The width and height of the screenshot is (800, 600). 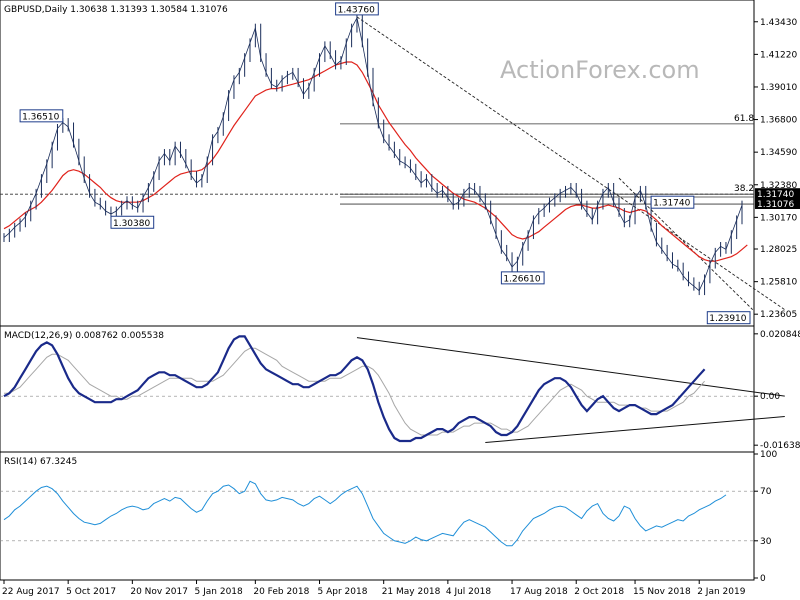 What do you see at coordinates (40, 462) in the screenshot?
I see `rsi-header: RSI(14) 67.3245` at bounding box center [40, 462].